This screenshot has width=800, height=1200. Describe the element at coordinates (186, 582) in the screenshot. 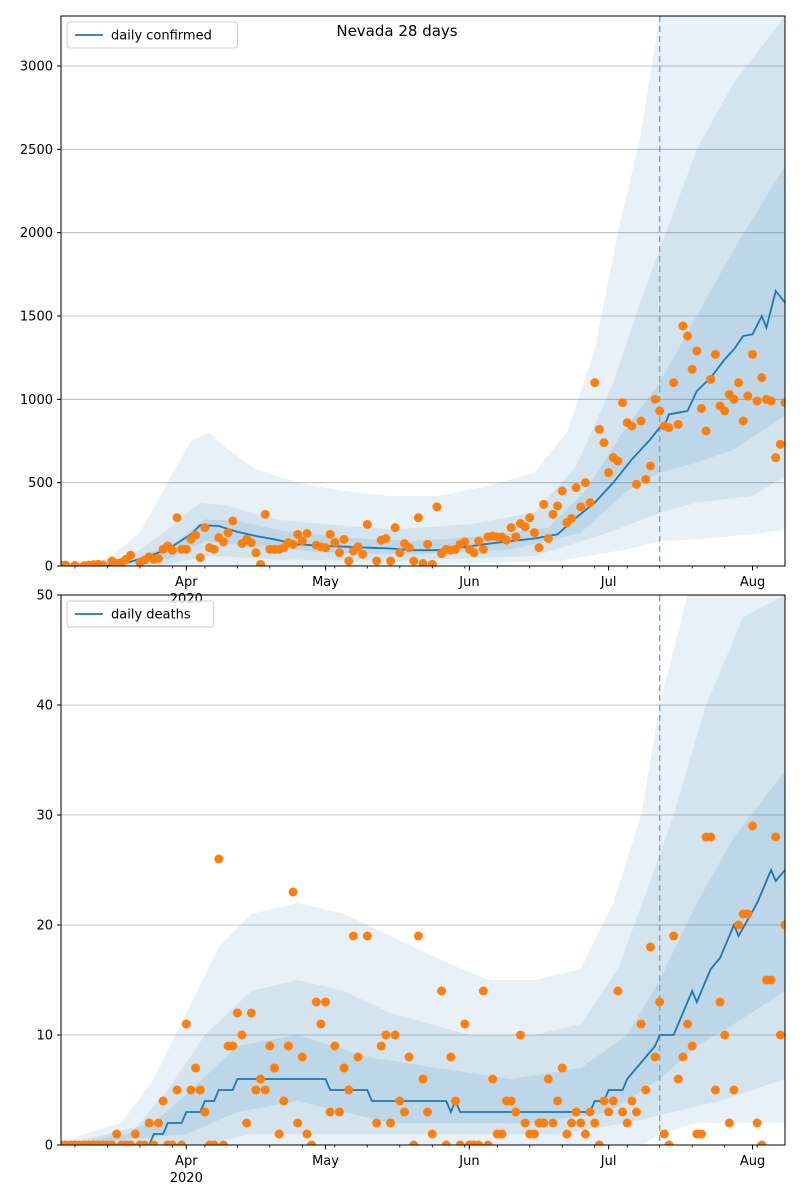

I see `confirmed-x-tick-label: Apr` at that location.